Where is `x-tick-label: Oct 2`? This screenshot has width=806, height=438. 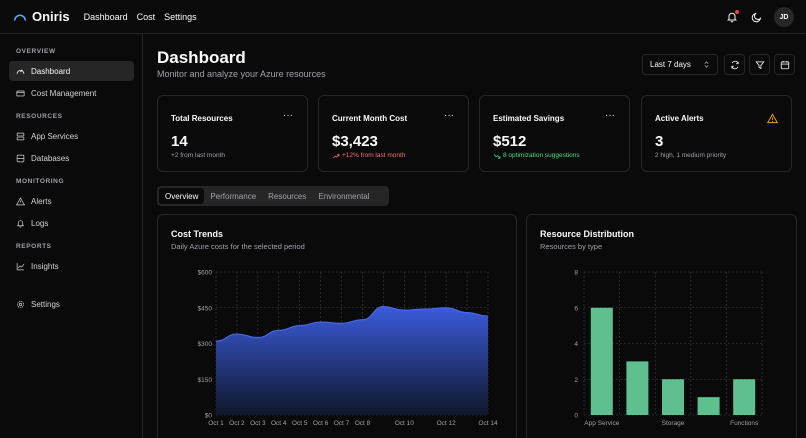 x-tick-label: Oct 2 is located at coordinates (237, 423).